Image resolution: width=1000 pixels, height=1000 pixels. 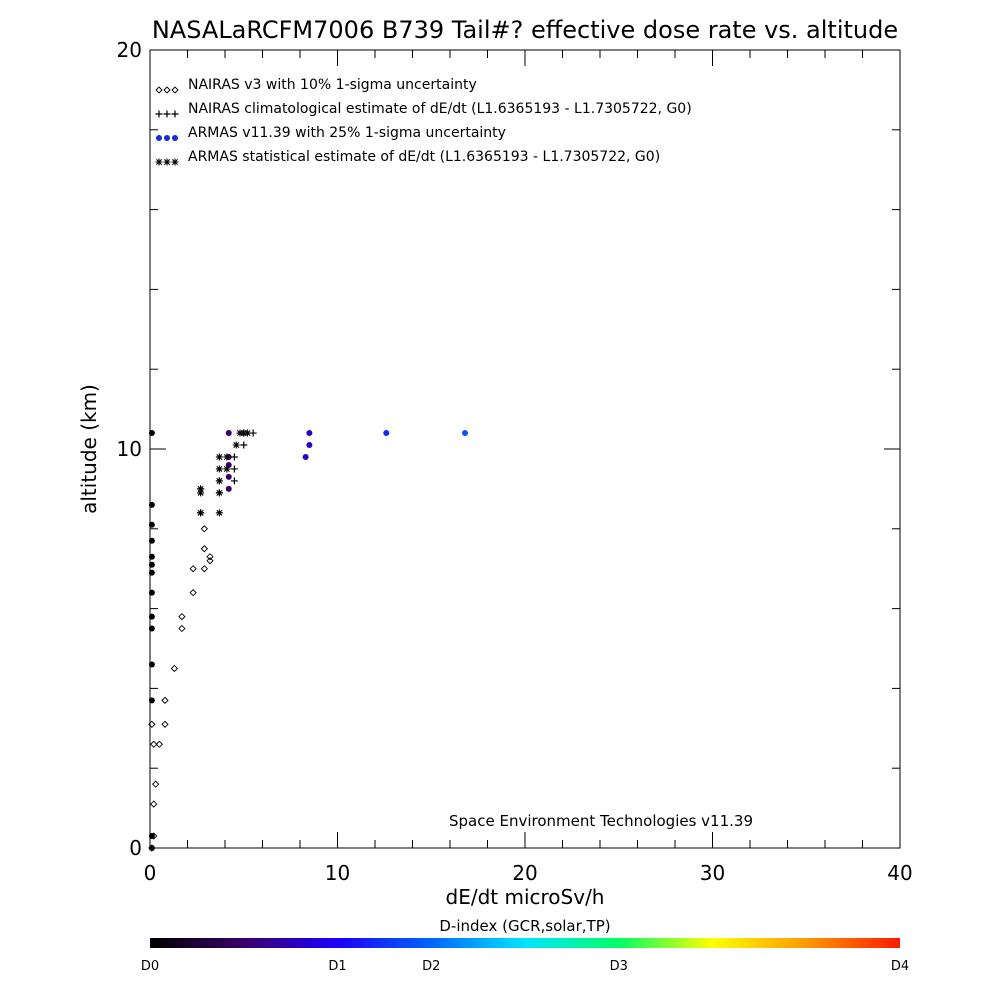 I want to click on colorbar-label: D4, so click(x=900, y=966).